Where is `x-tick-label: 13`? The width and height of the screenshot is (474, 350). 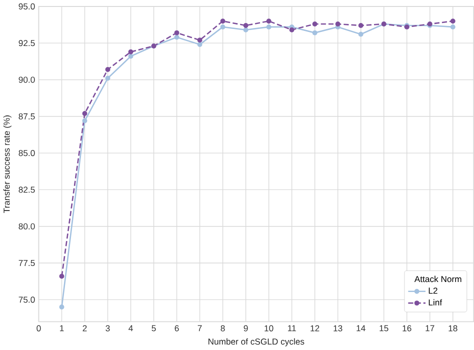 x-tick-label: 13 is located at coordinates (338, 328).